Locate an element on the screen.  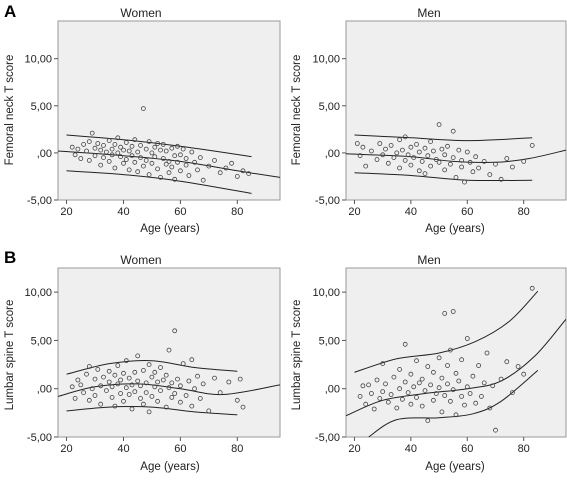
x-tick-label: 20 is located at coordinates (354, 212).